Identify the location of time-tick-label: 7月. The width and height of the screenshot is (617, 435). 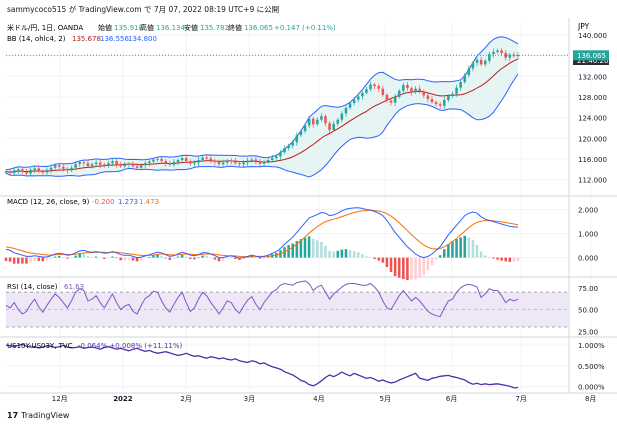
(520, 399).